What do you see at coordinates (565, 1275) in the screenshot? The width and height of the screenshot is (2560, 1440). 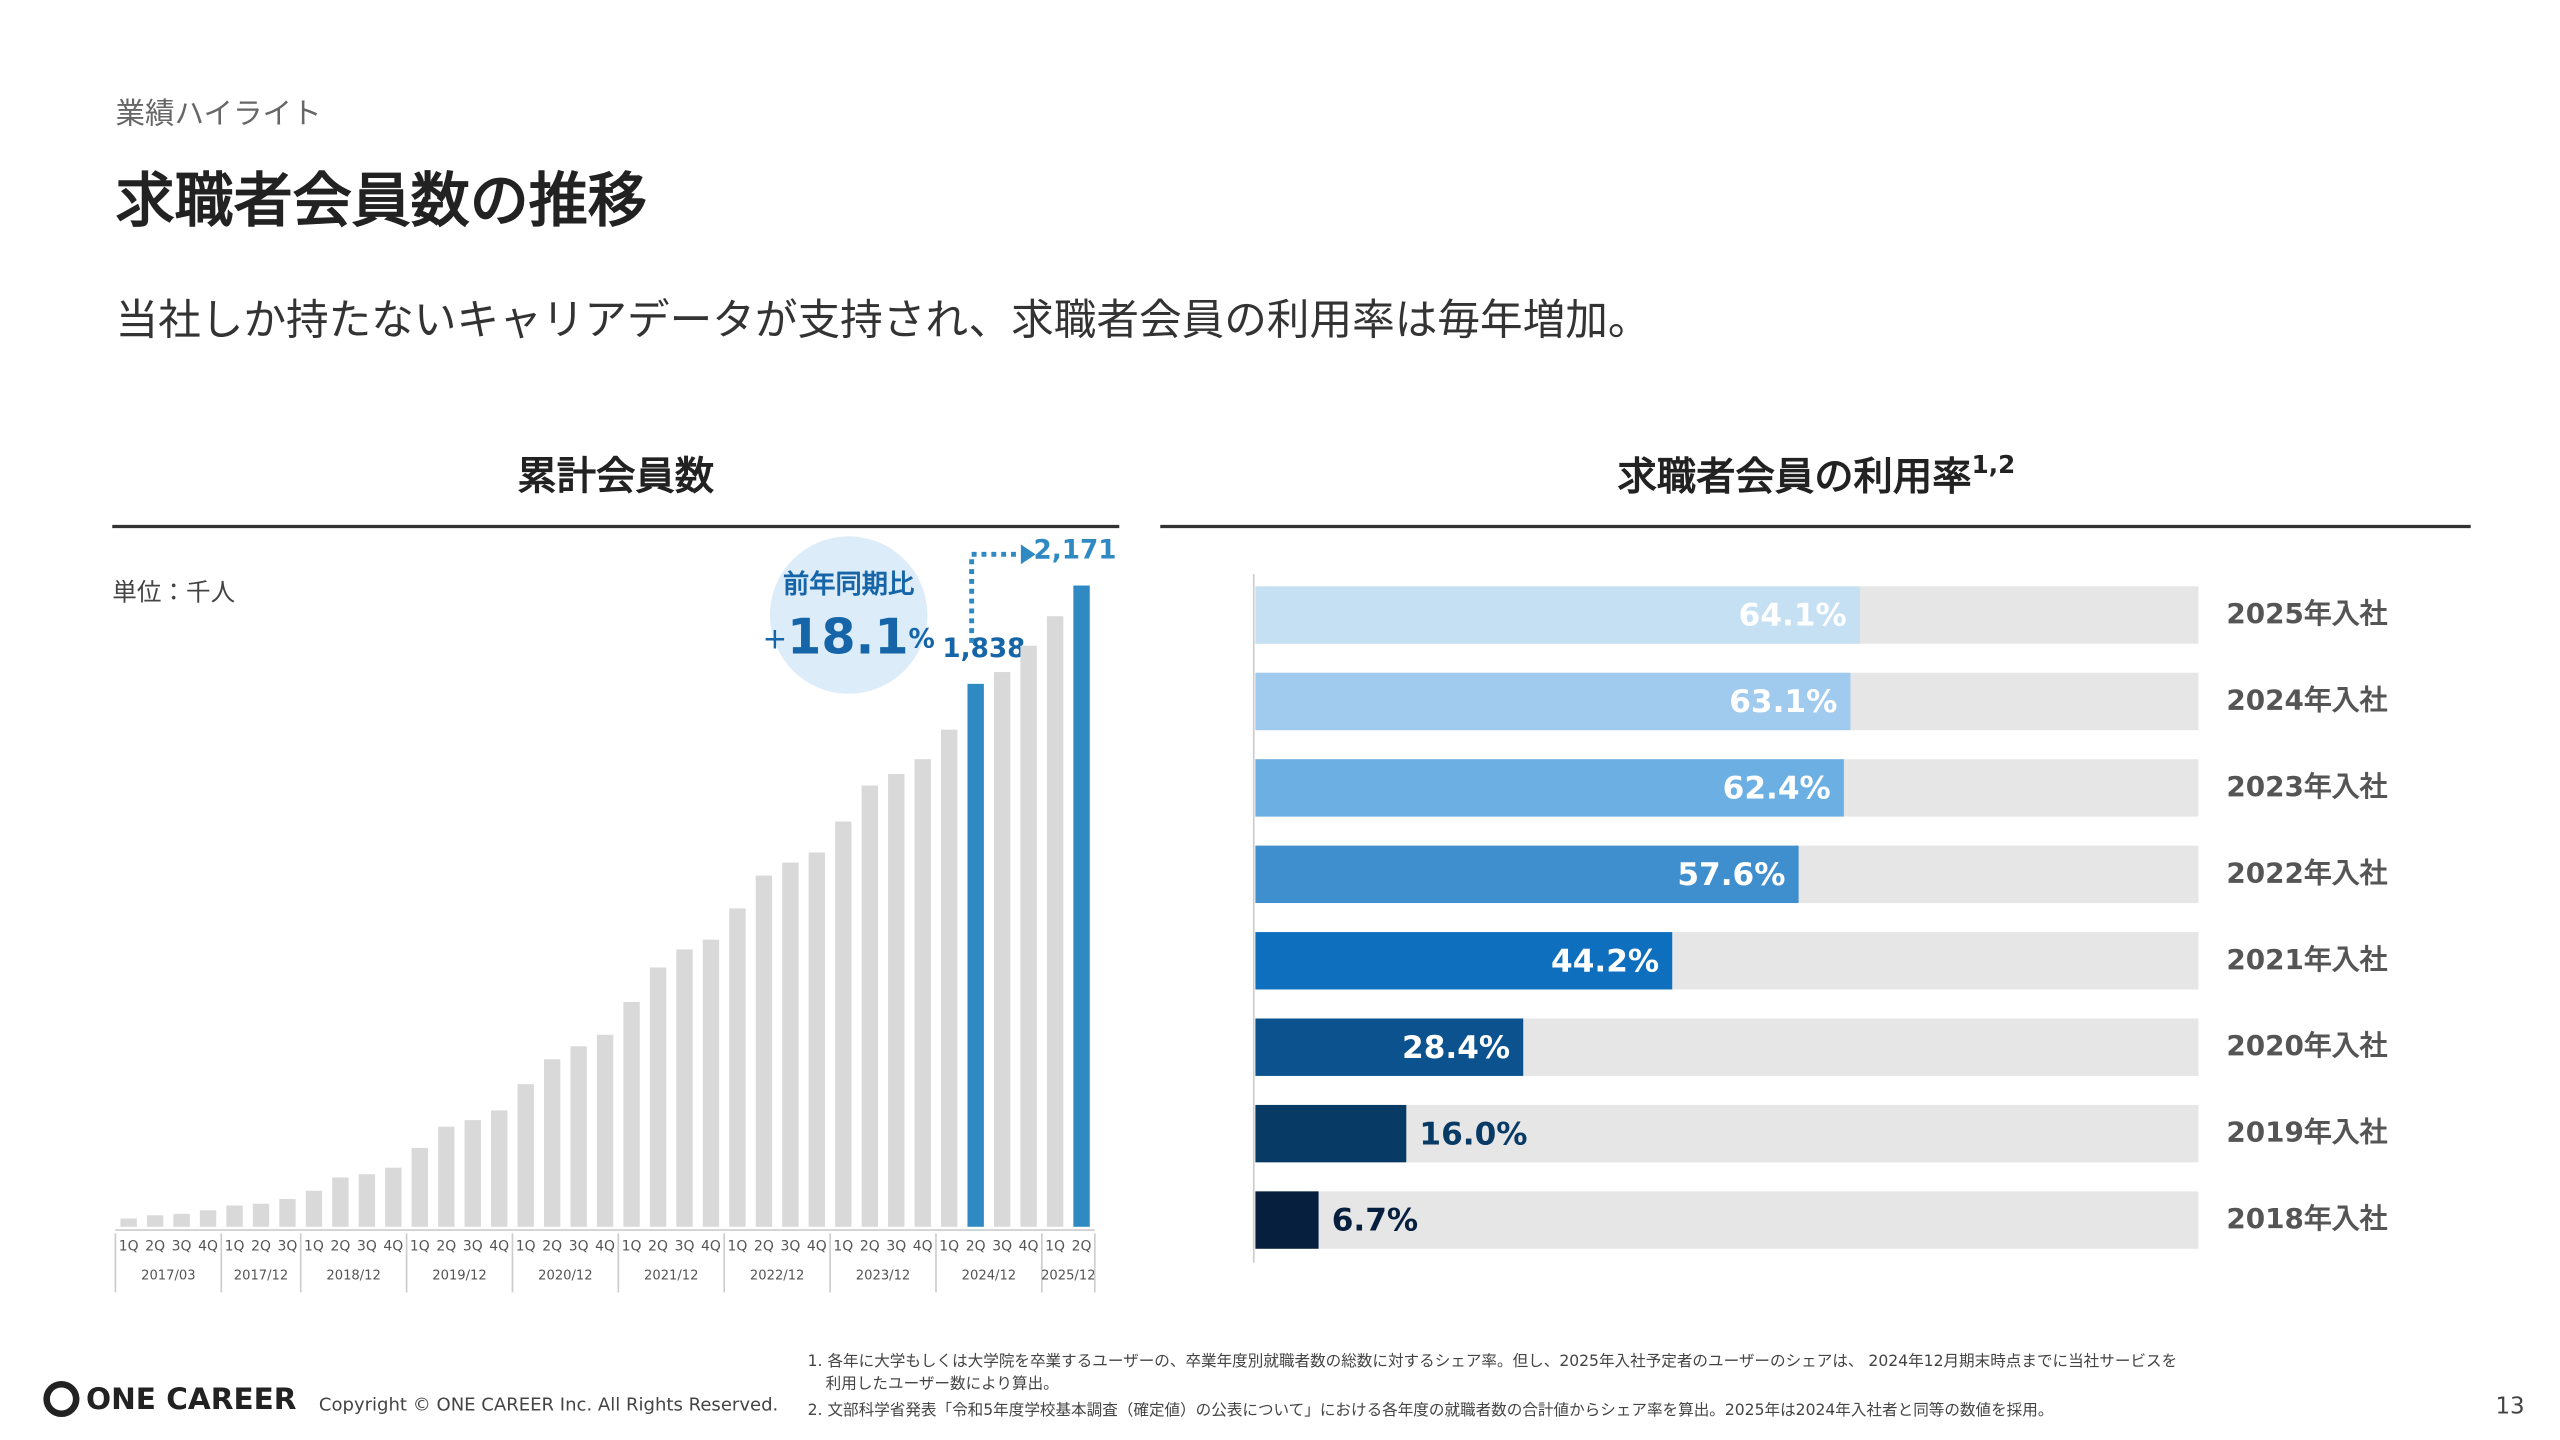 I see `x-group-label: 2020/12` at bounding box center [565, 1275].